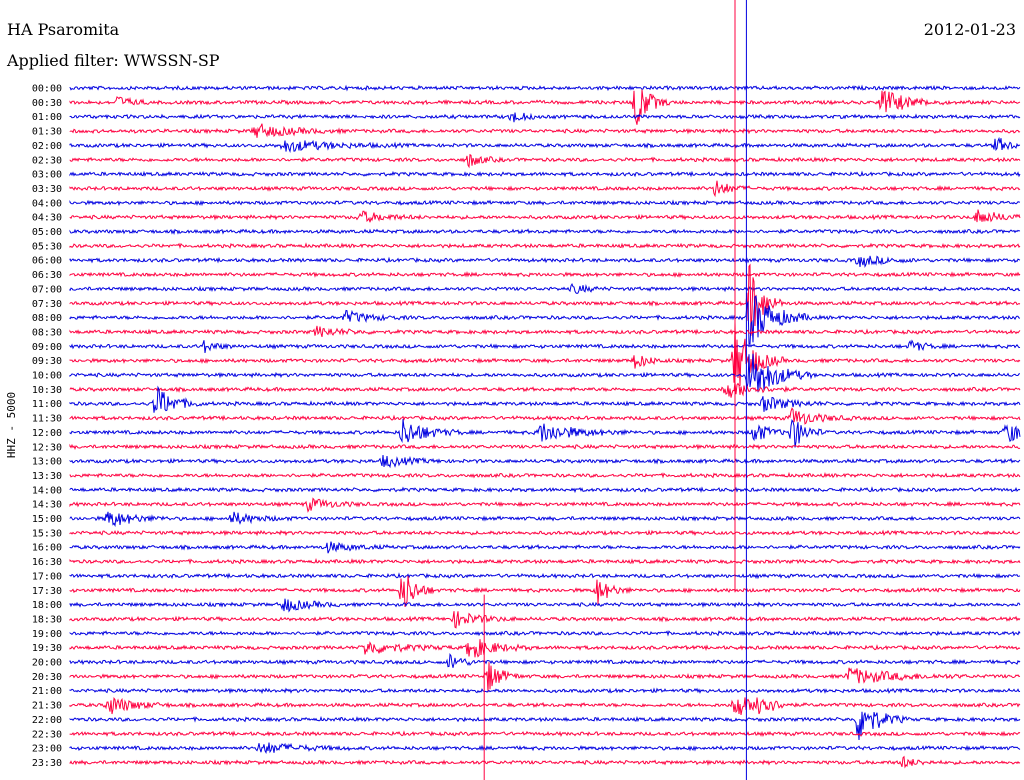  I want to click on row-time-label: 15:30, so click(47, 533).